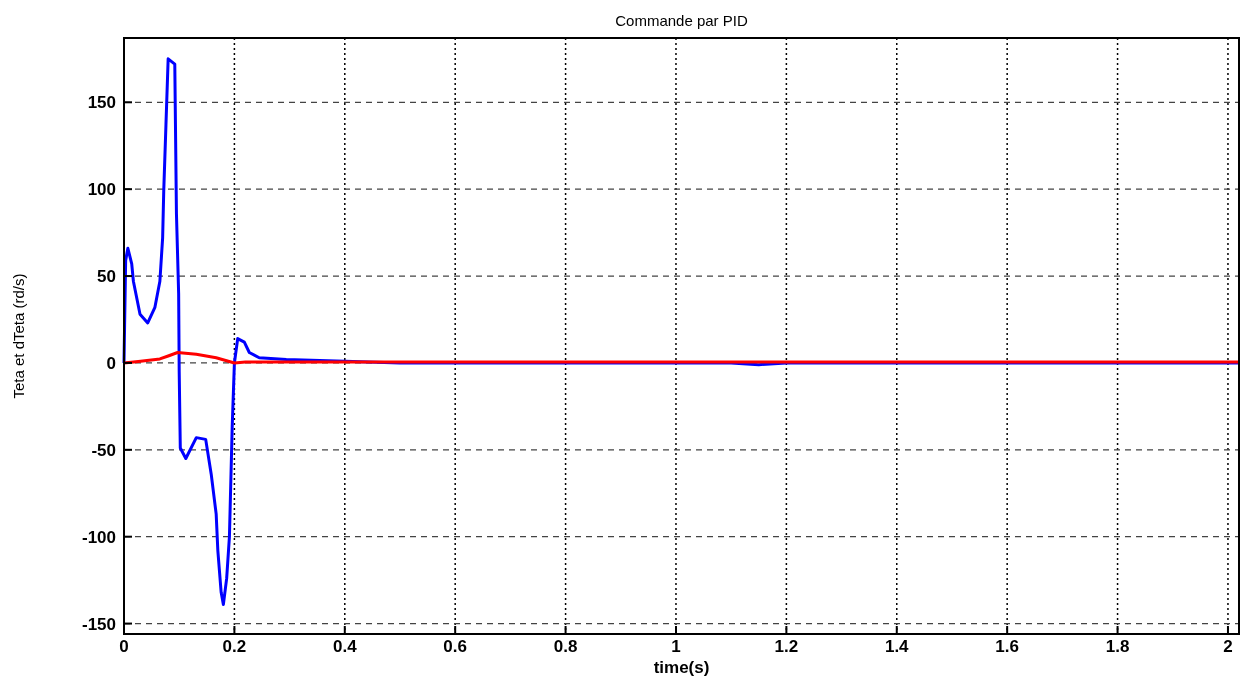 The width and height of the screenshot is (1242, 679). I want to click on y-tick-label: 0, so click(111, 363).